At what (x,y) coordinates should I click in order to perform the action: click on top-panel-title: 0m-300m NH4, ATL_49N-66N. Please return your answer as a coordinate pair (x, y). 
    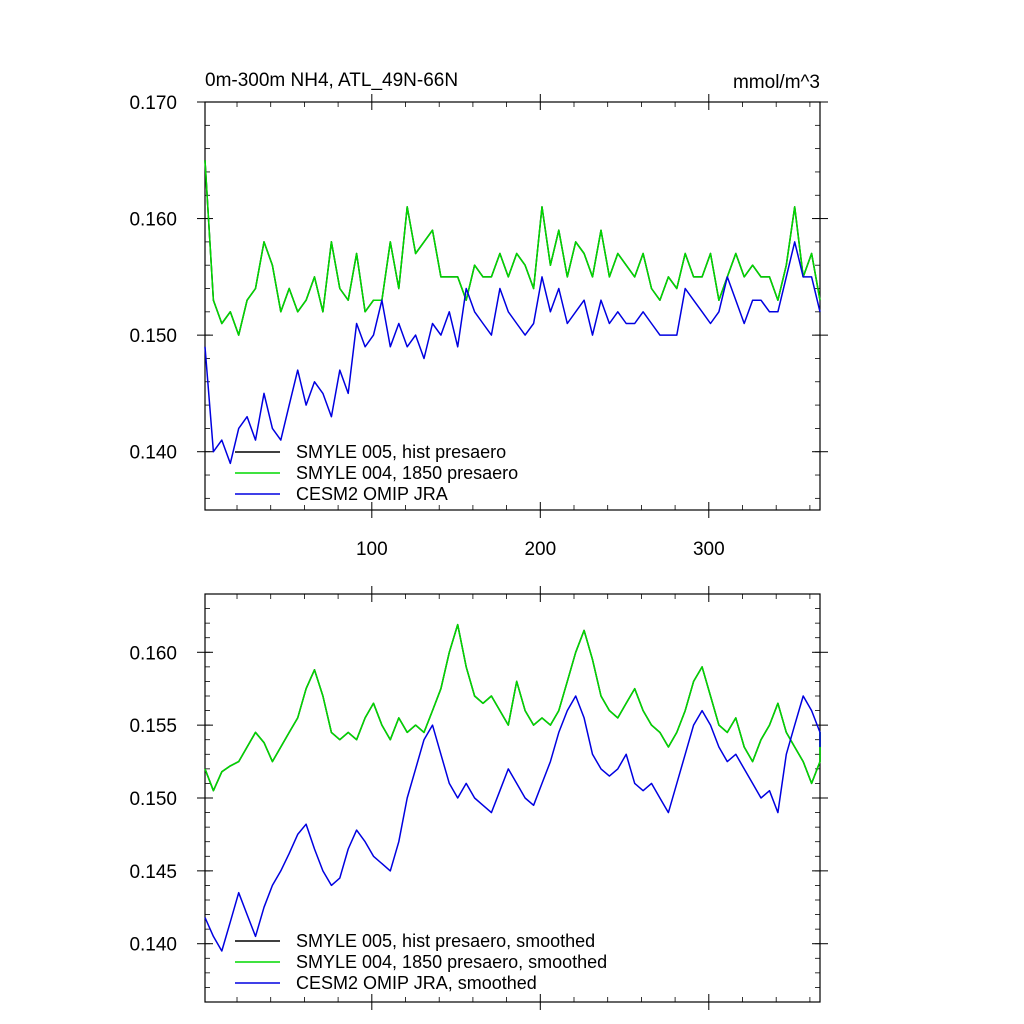
    Looking at the image, I should click on (331, 80).